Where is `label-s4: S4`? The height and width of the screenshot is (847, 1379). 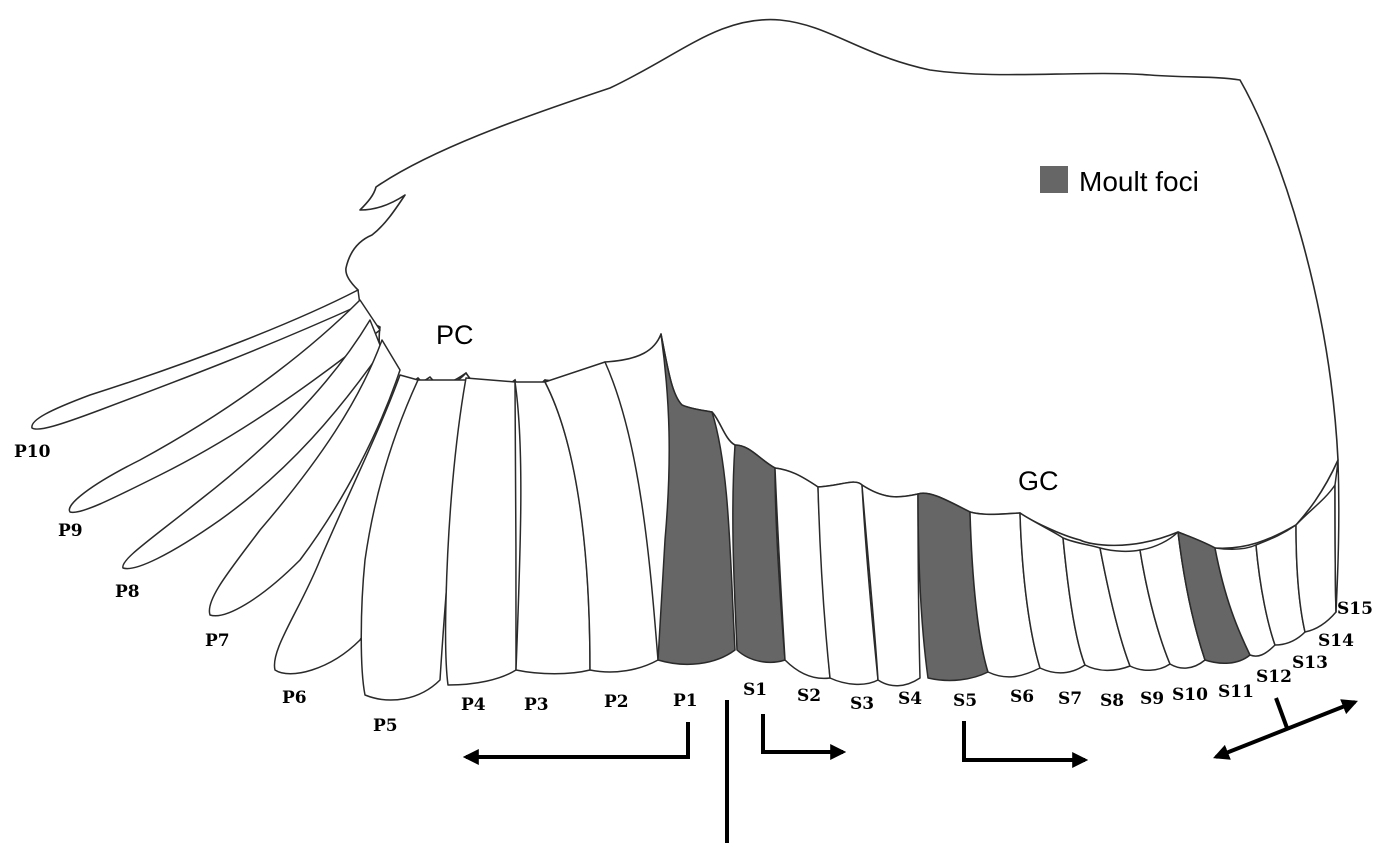 label-s4: S4 is located at coordinates (910, 699).